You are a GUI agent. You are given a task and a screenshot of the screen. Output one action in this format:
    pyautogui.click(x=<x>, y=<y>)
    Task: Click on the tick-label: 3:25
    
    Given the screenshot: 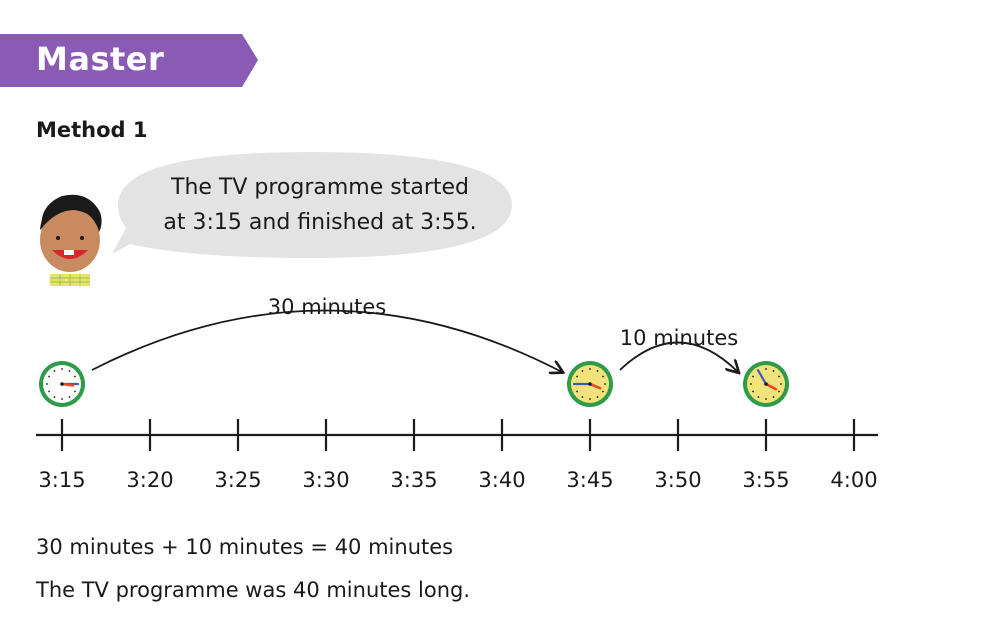 What is the action you would take?
    pyautogui.click(x=237, y=480)
    